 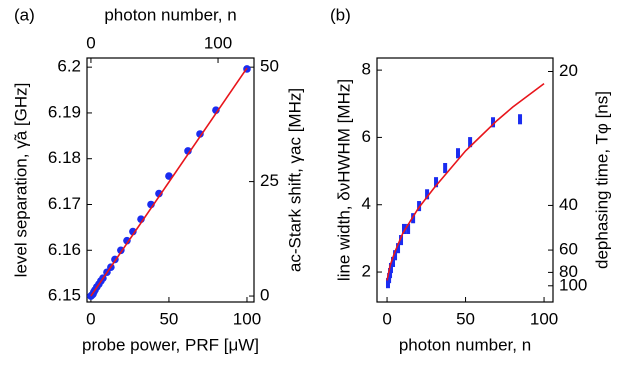 What do you see at coordinates (264, 295) in the screenshot?
I see `y2-tick-label: 0` at bounding box center [264, 295].